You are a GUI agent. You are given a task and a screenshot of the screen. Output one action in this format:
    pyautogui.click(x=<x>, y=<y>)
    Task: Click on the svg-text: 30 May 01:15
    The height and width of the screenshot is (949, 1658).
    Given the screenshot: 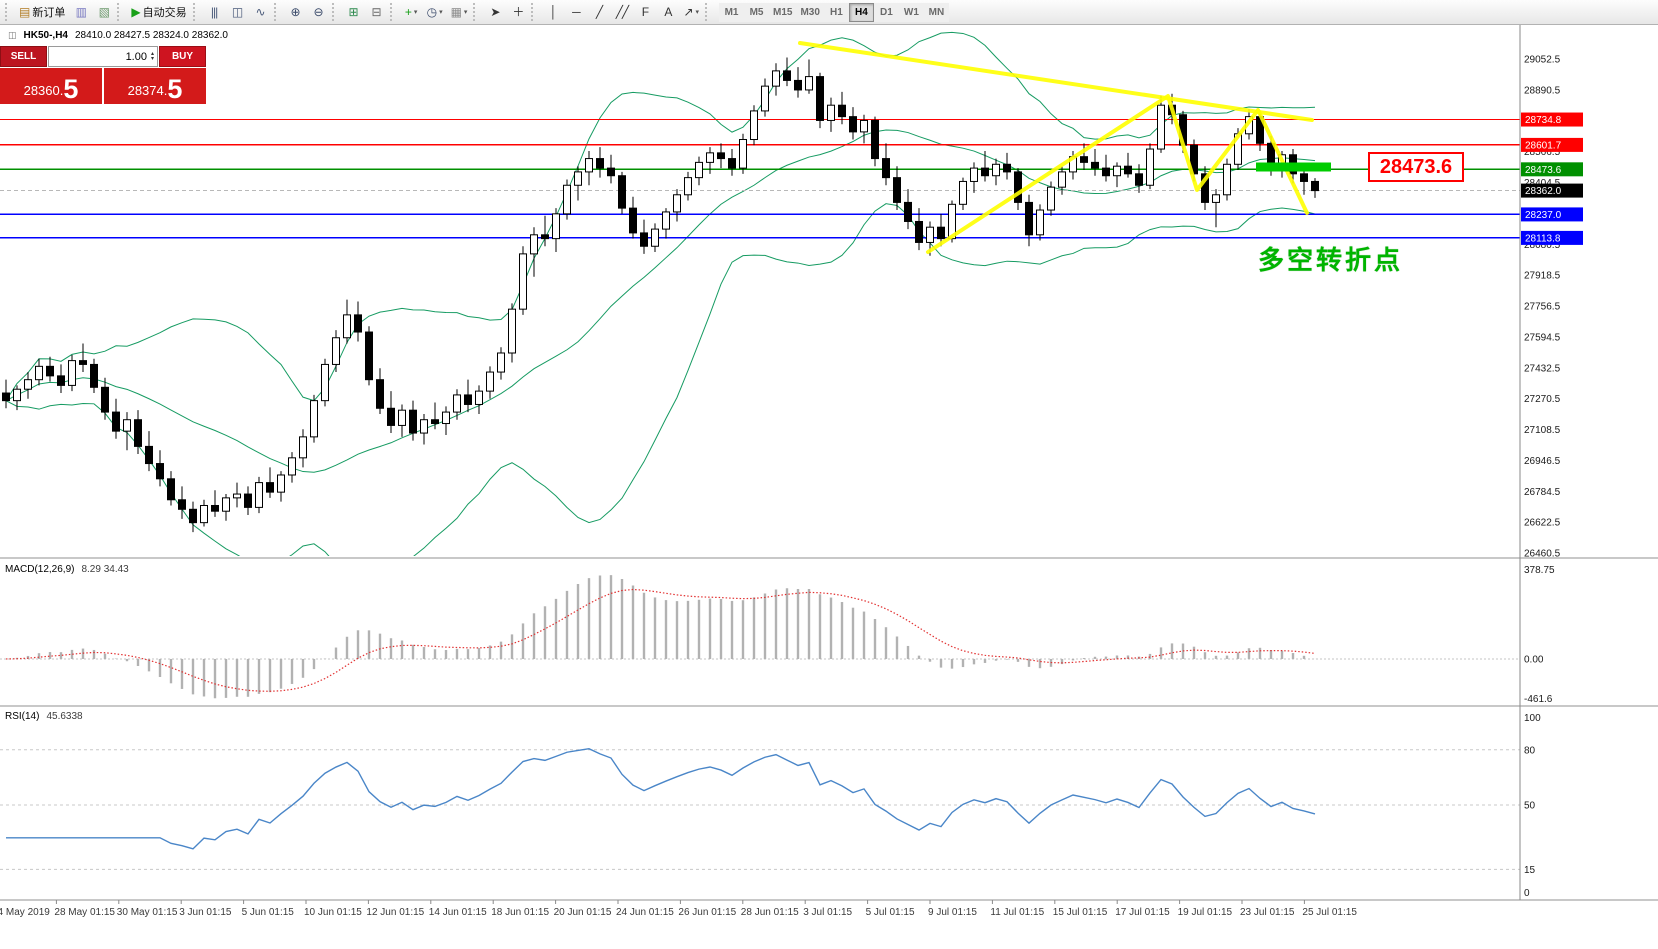 What is the action you would take?
    pyautogui.click(x=147, y=912)
    